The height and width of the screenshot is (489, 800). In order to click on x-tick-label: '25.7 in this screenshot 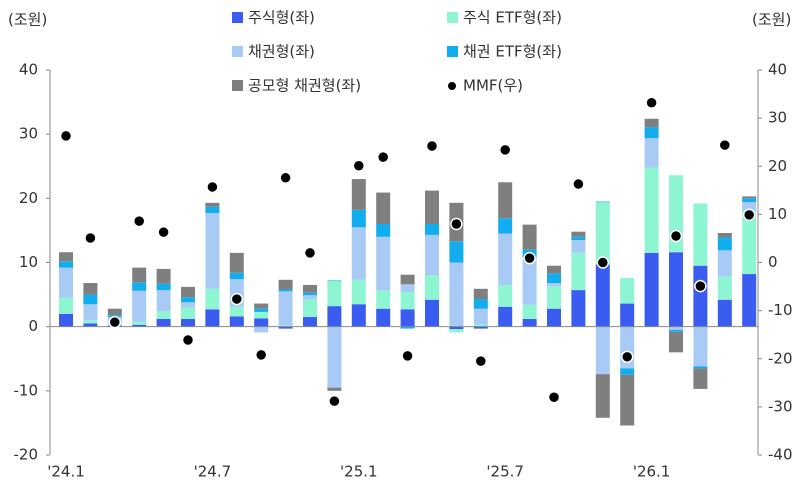, I will do `click(505, 472)`.